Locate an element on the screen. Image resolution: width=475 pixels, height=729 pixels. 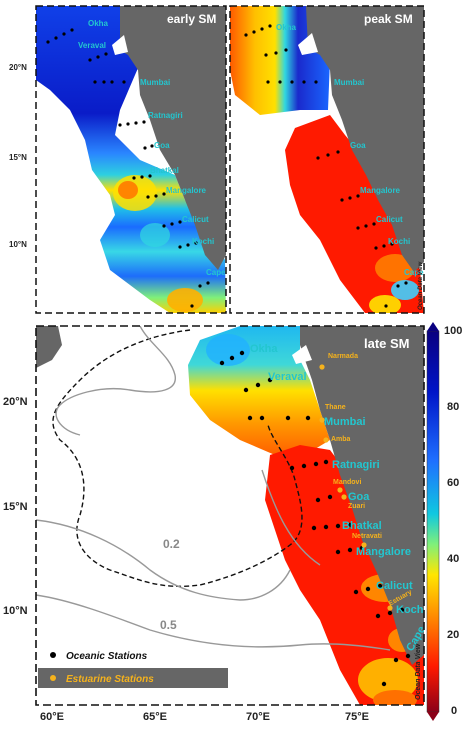
colorbar-tick-20: 20 is located at coordinates (453, 635).